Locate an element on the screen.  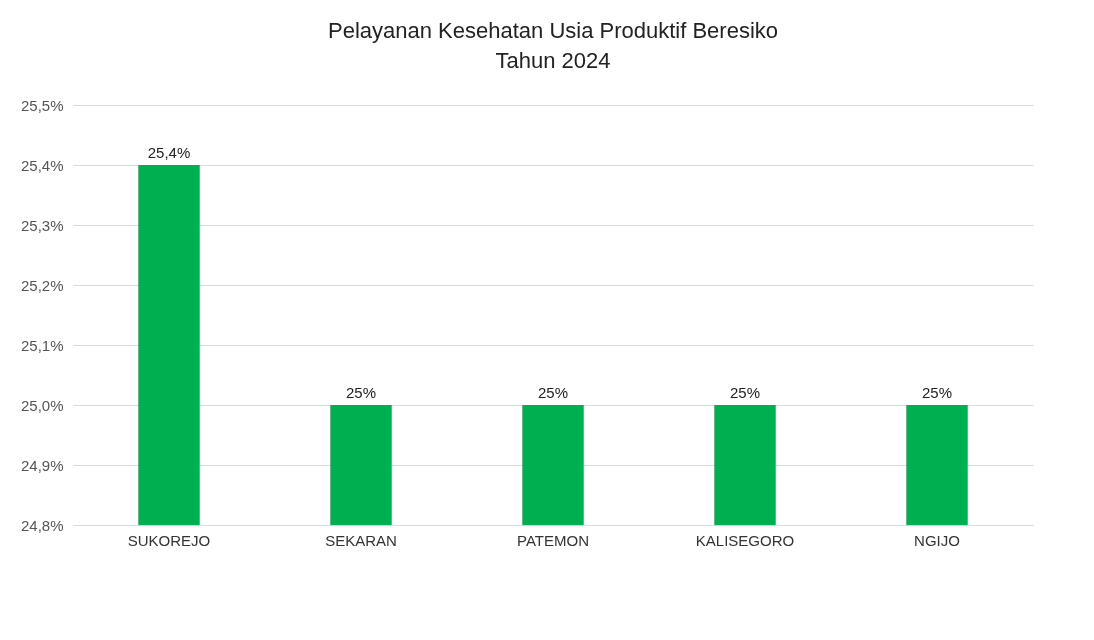
data-label: 25,4% is located at coordinates (169, 152).